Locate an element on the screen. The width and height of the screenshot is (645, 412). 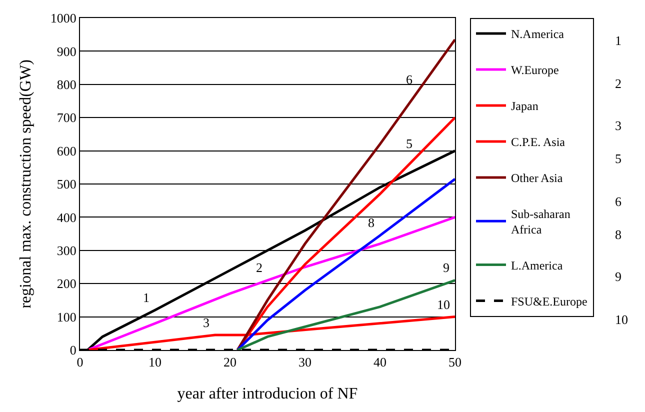
annotation: 3 is located at coordinates (206, 322).